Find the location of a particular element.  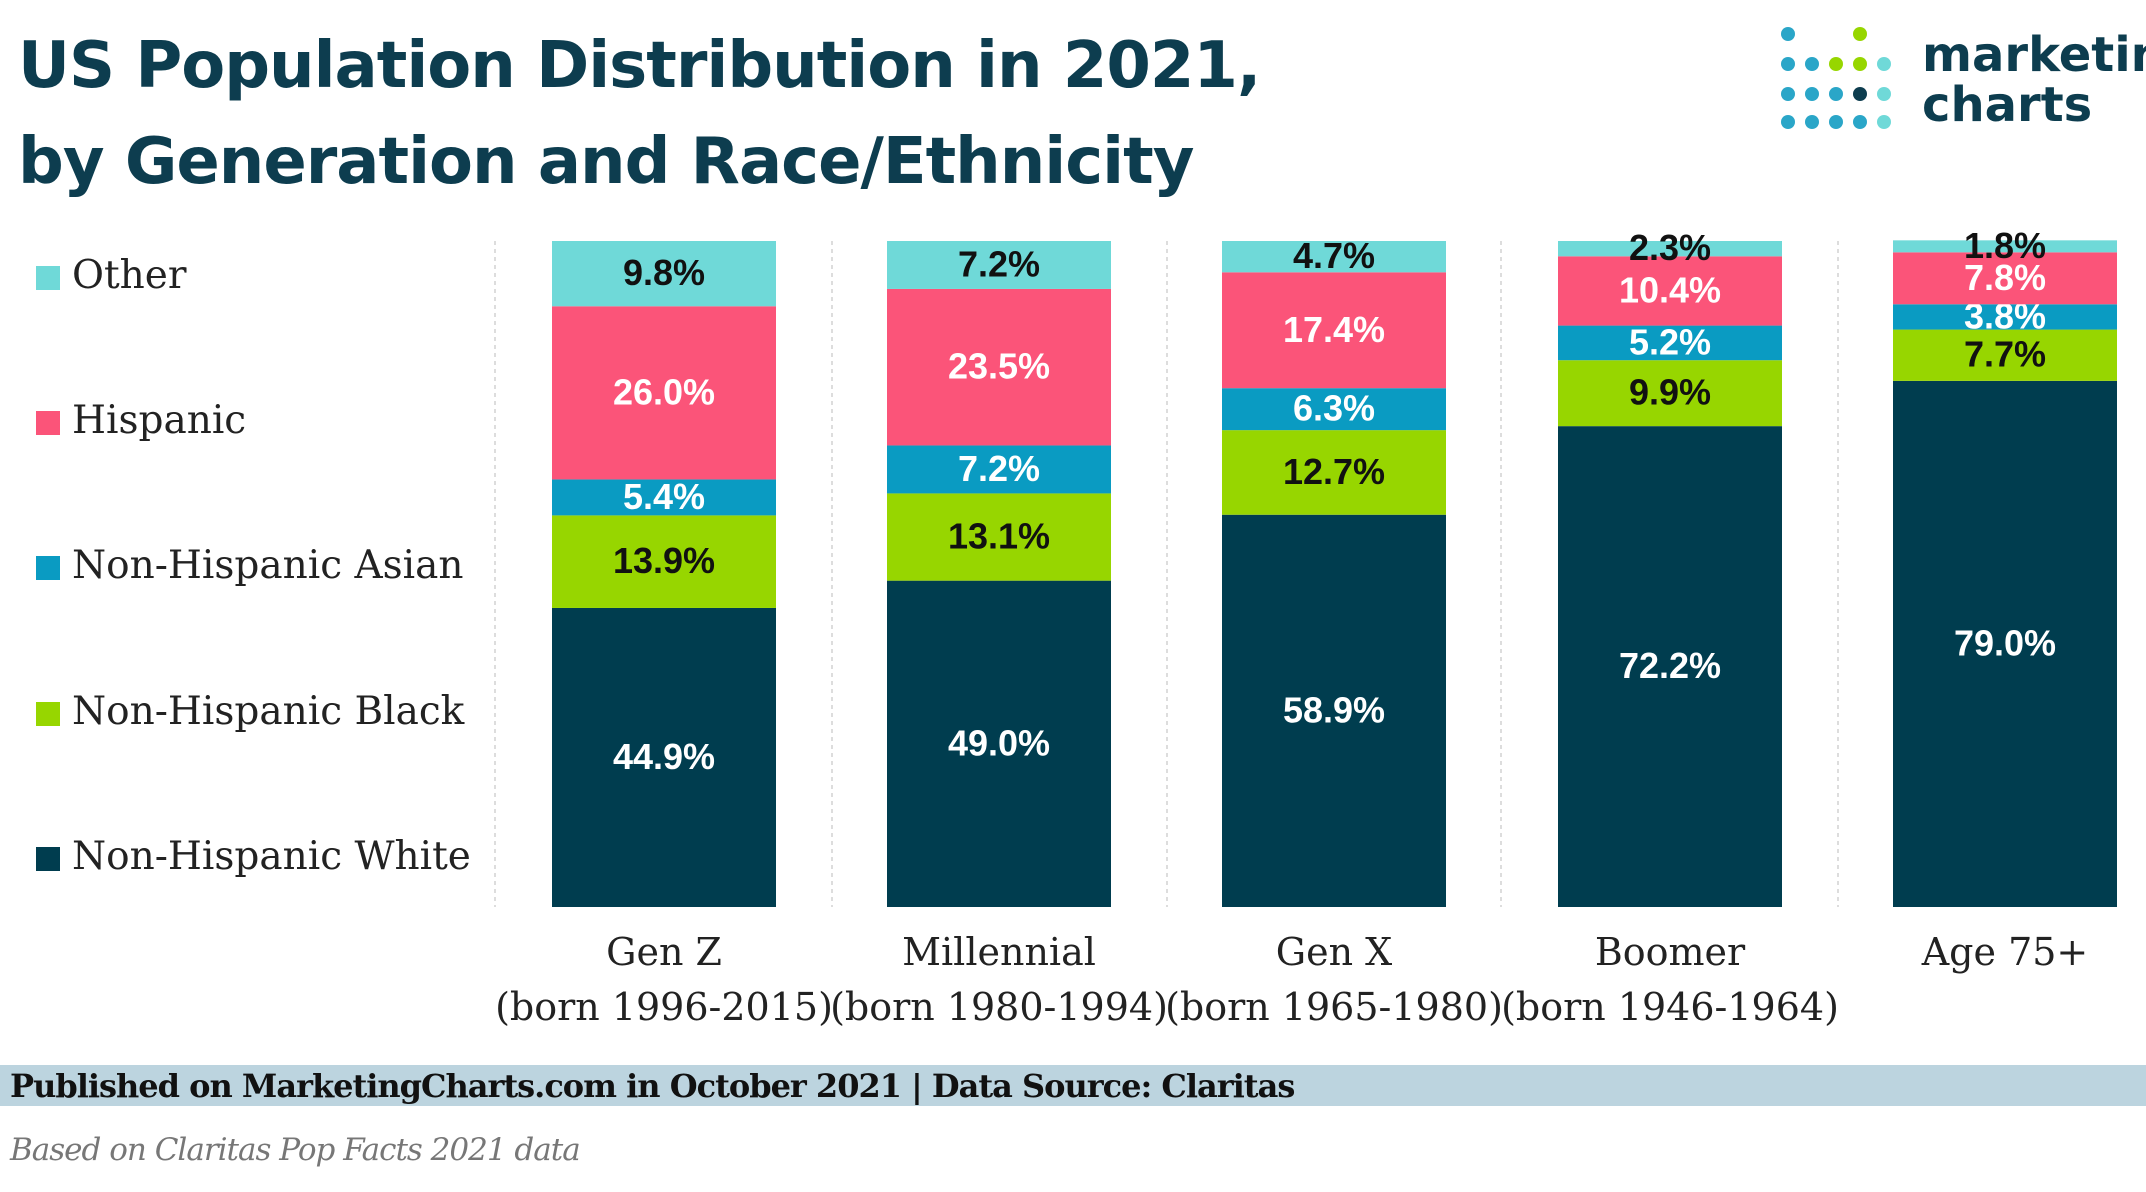

x-tick-label: Boomer (born 1946-1964) is located at coordinates (1670, 979).